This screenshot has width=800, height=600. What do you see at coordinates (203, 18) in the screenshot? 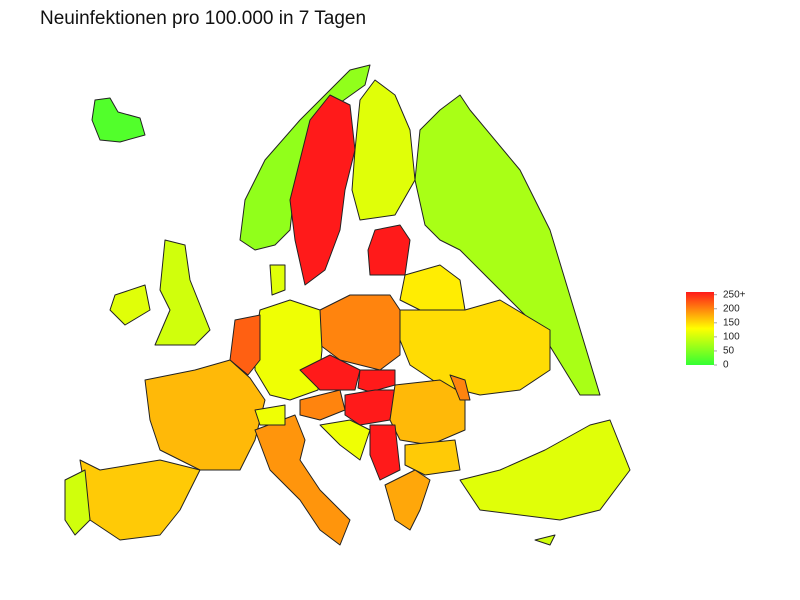
I see `map-title: Neuinfektionen pro 100.000 in 7 Tagen` at bounding box center [203, 18].